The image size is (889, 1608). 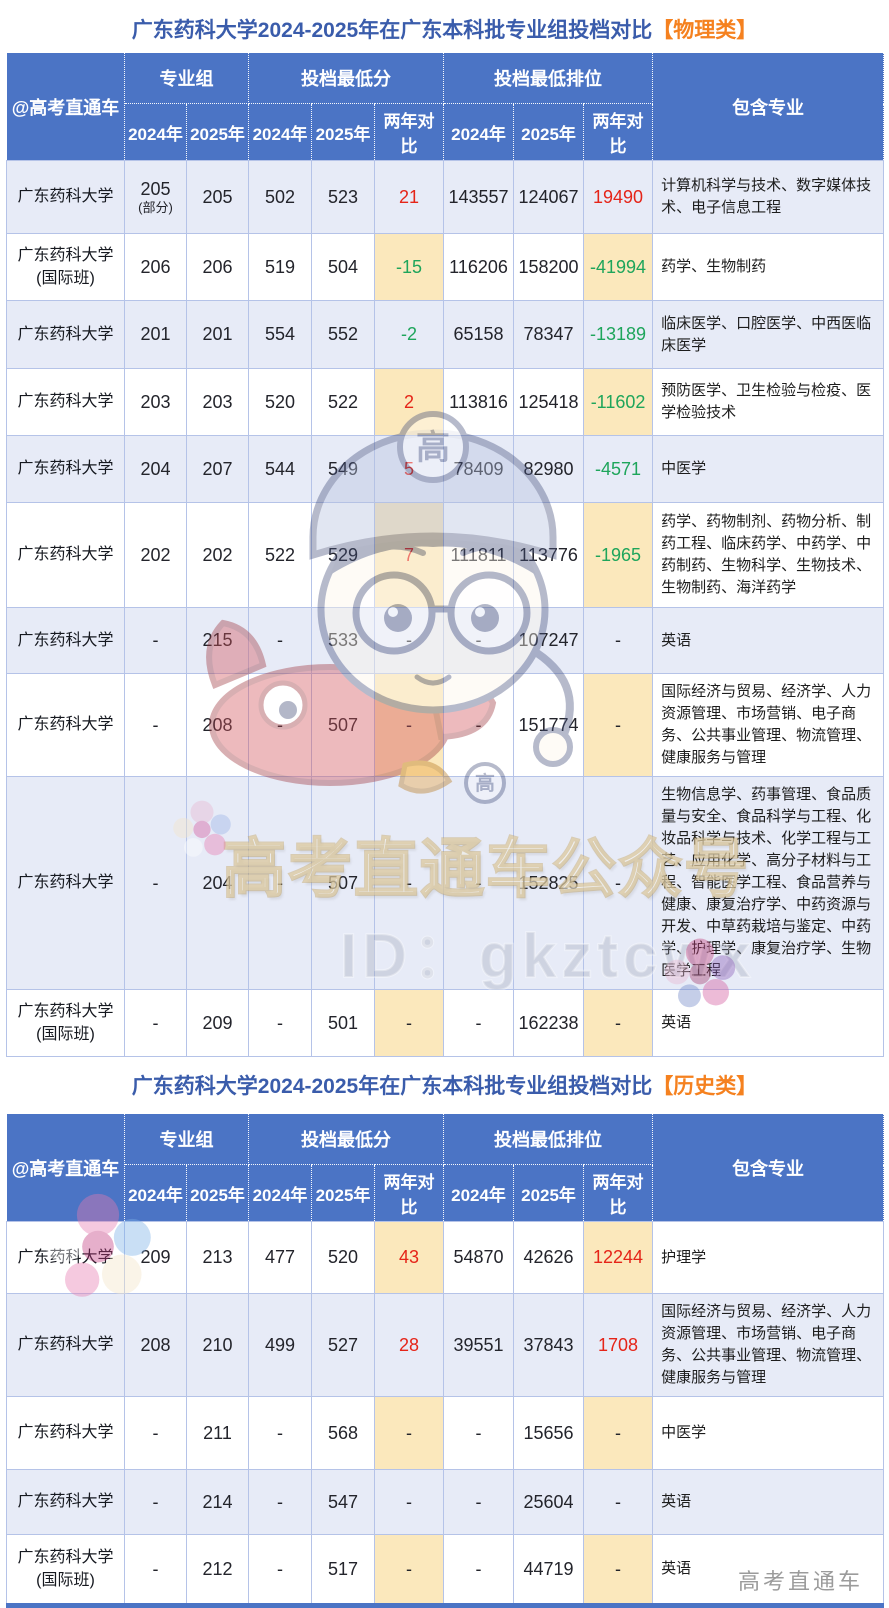 What do you see at coordinates (768, 1433) in the screenshot?
I see `majors-cell: 中医学` at bounding box center [768, 1433].